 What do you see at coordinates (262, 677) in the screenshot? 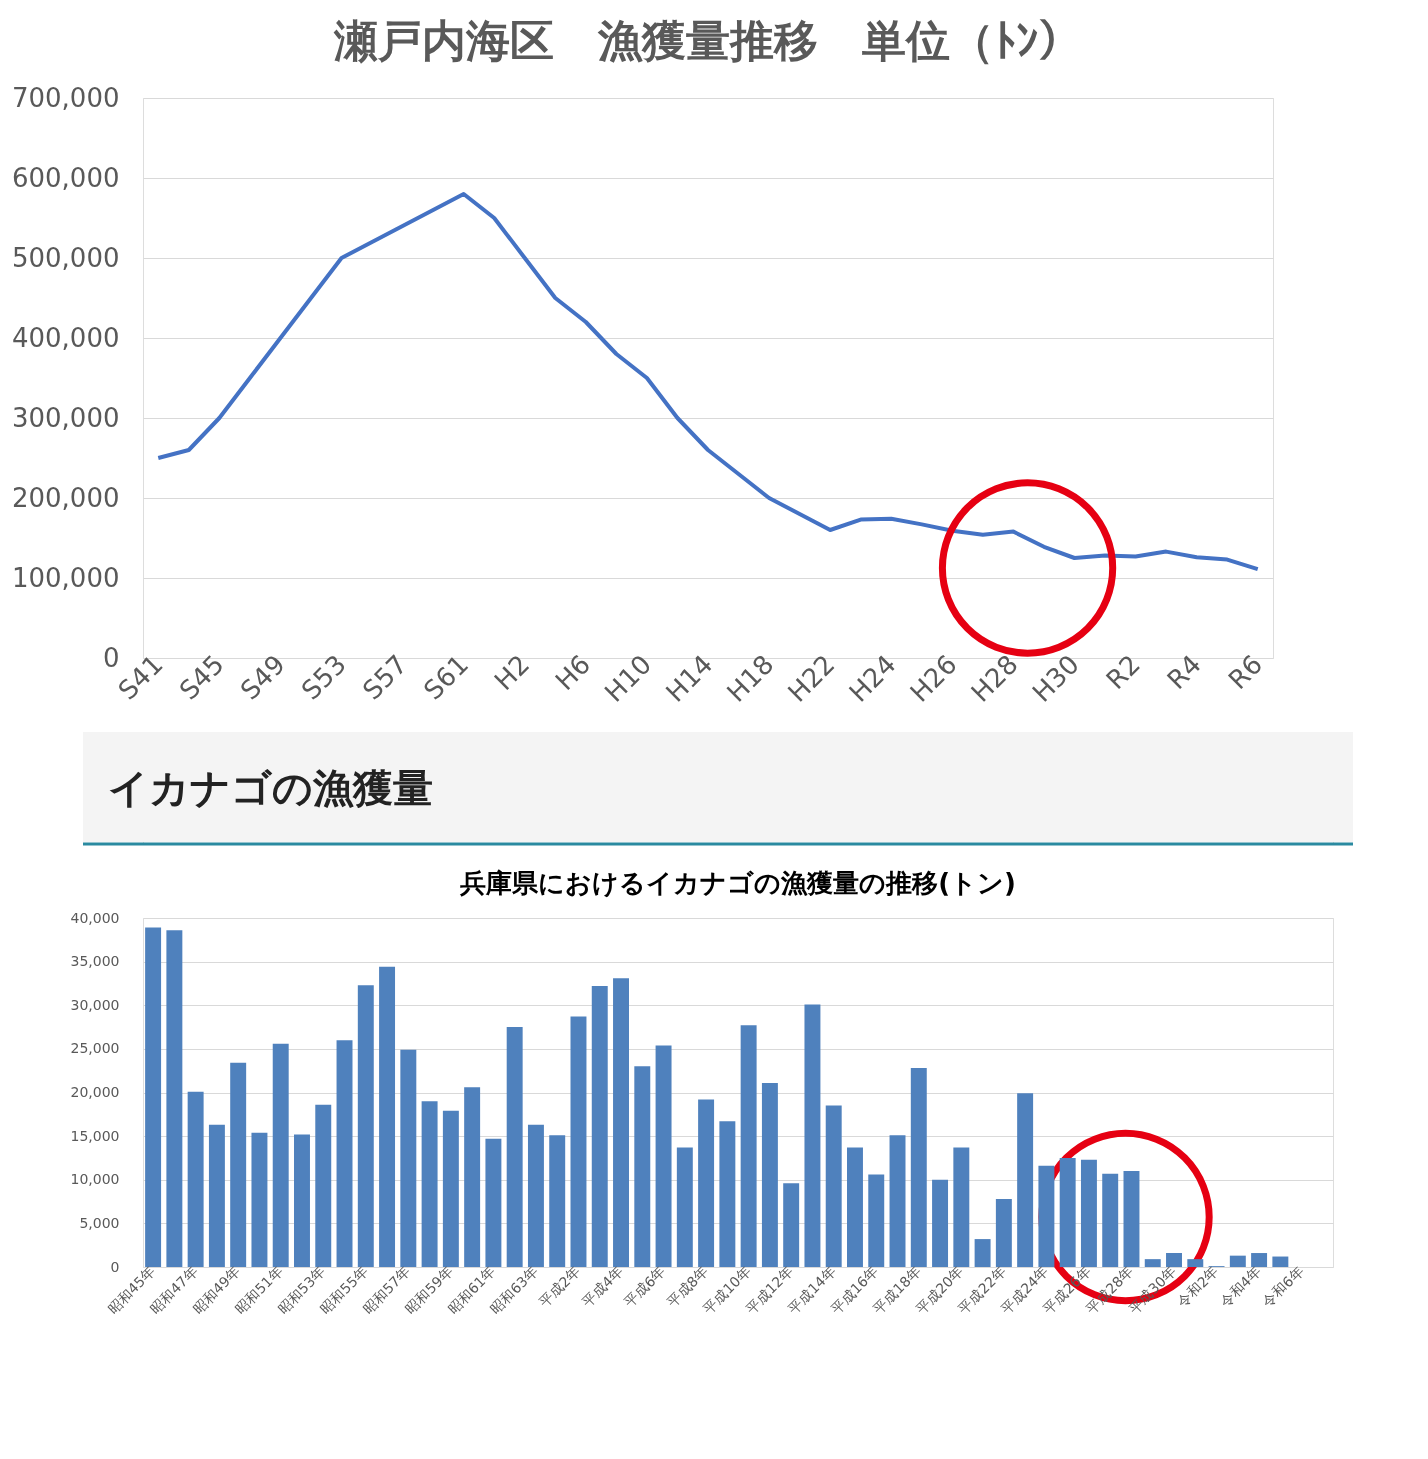
I see `x-tick-label: S49` at bounding box center [262, 677].